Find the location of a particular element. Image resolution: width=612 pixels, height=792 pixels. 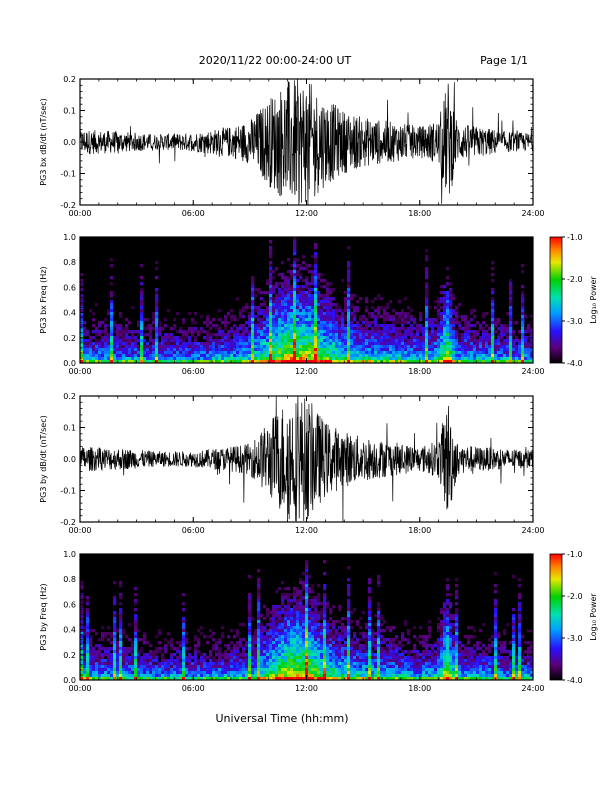

x-tick-label: 00:00 is located at coordinates (79, 213).